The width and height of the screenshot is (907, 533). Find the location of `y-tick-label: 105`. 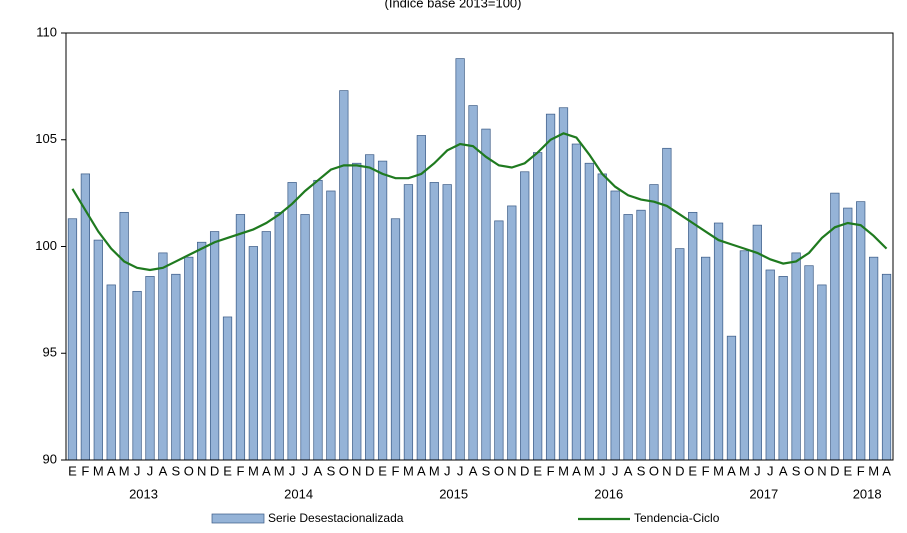

y-tick-label: 105 is located at coordinates (46, 138).